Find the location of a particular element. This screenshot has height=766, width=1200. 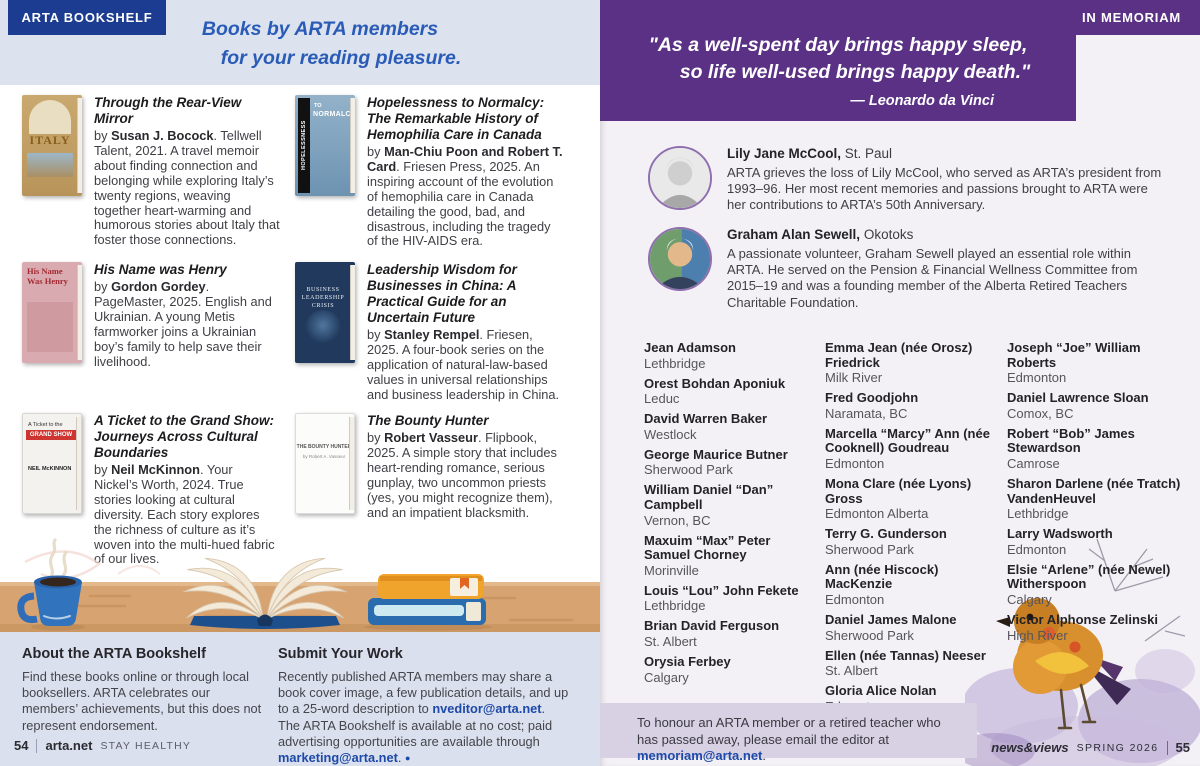

memoriam-entry: Ann (née Hiscock) MacKenzie Edmonton is located at coordinates (882, 584).